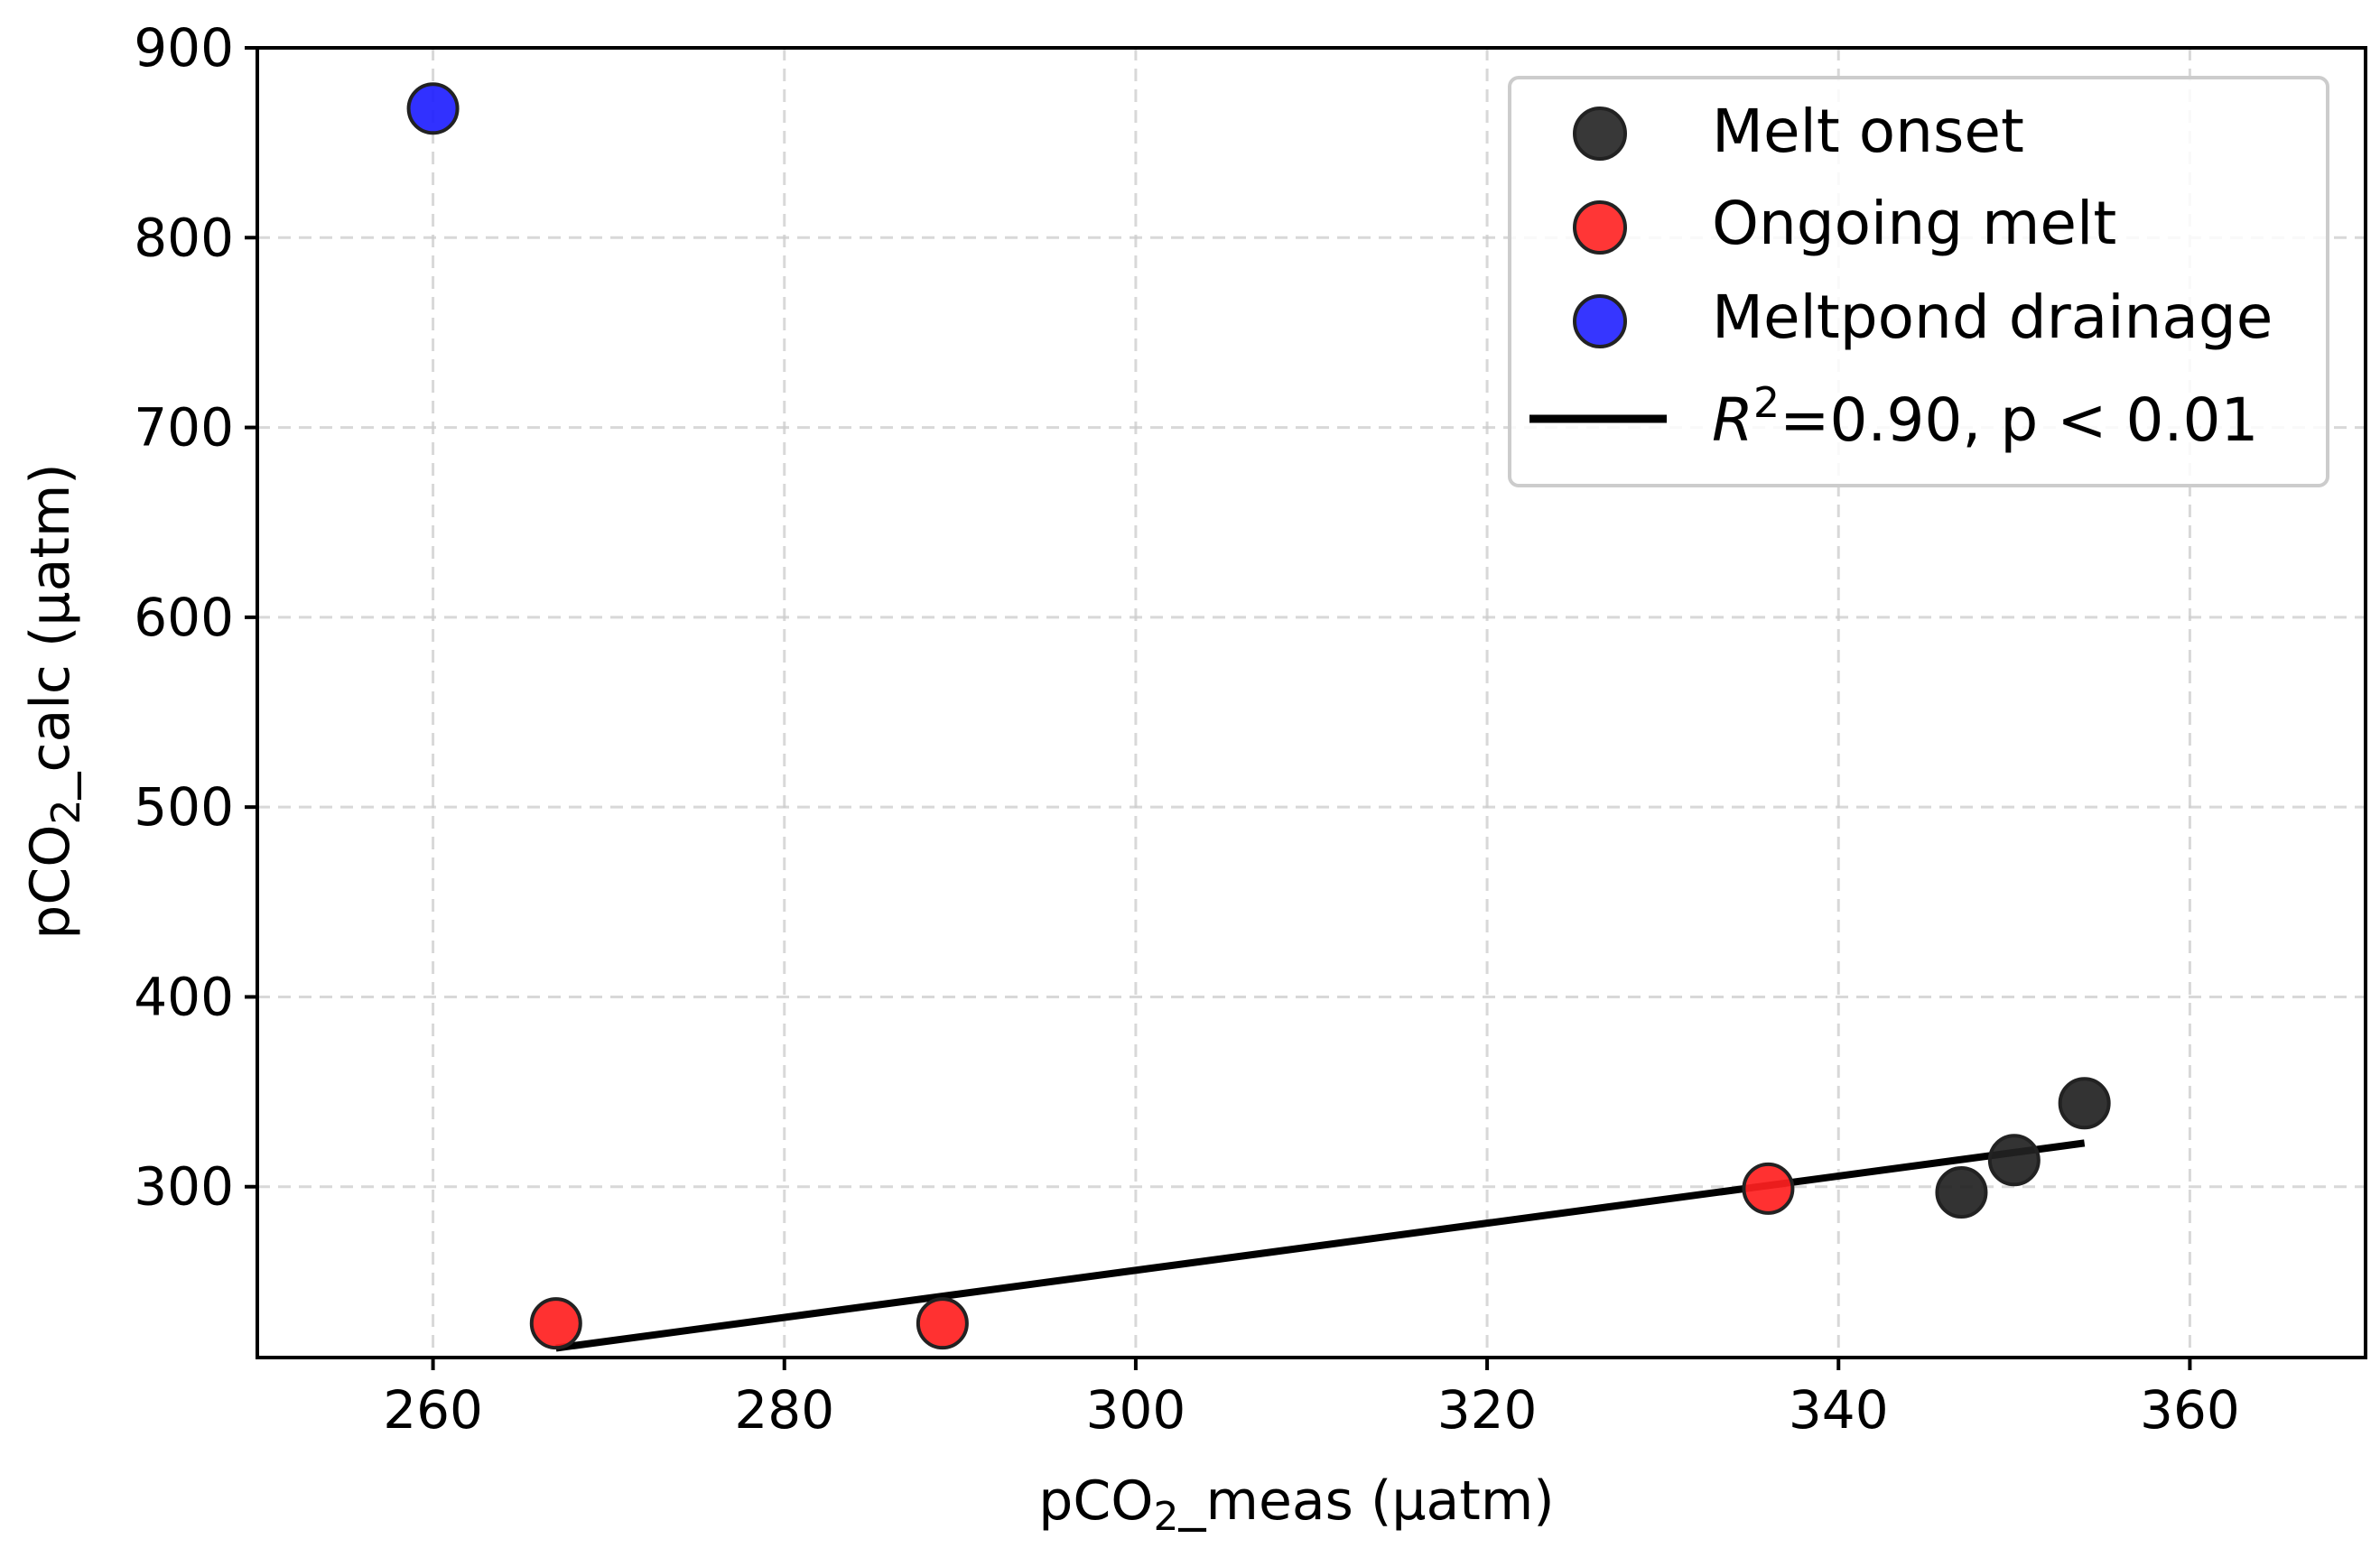 The width and height of the screenshot is (2380, 1548). I want to click on x-tick-label: 360, so click(2190, 1410).